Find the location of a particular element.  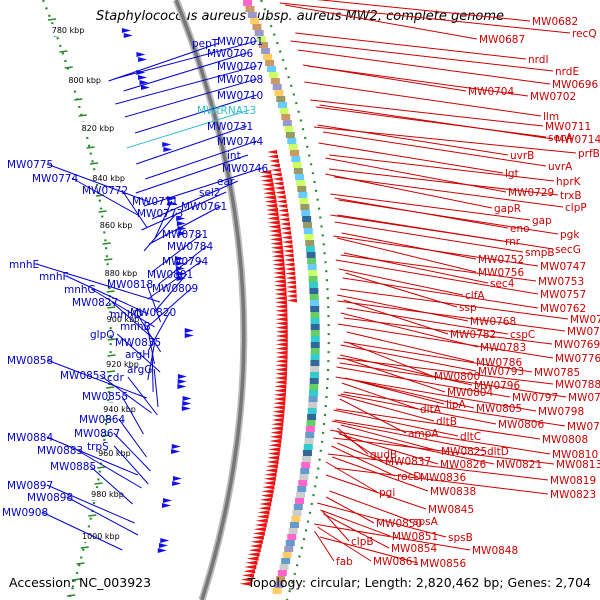

left-gene-label: MW0908 is located at coordinates (25, 513).